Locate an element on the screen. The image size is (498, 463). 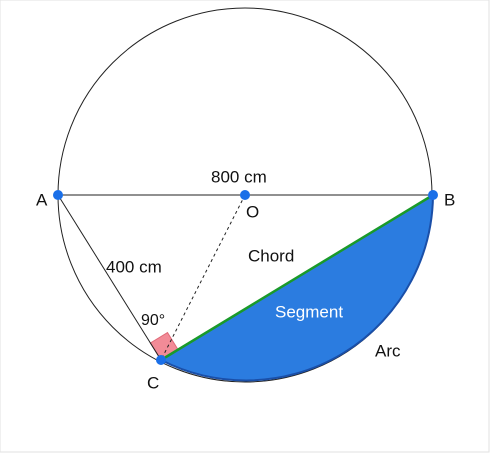
radius-oc is located at coordinates (203, 277).